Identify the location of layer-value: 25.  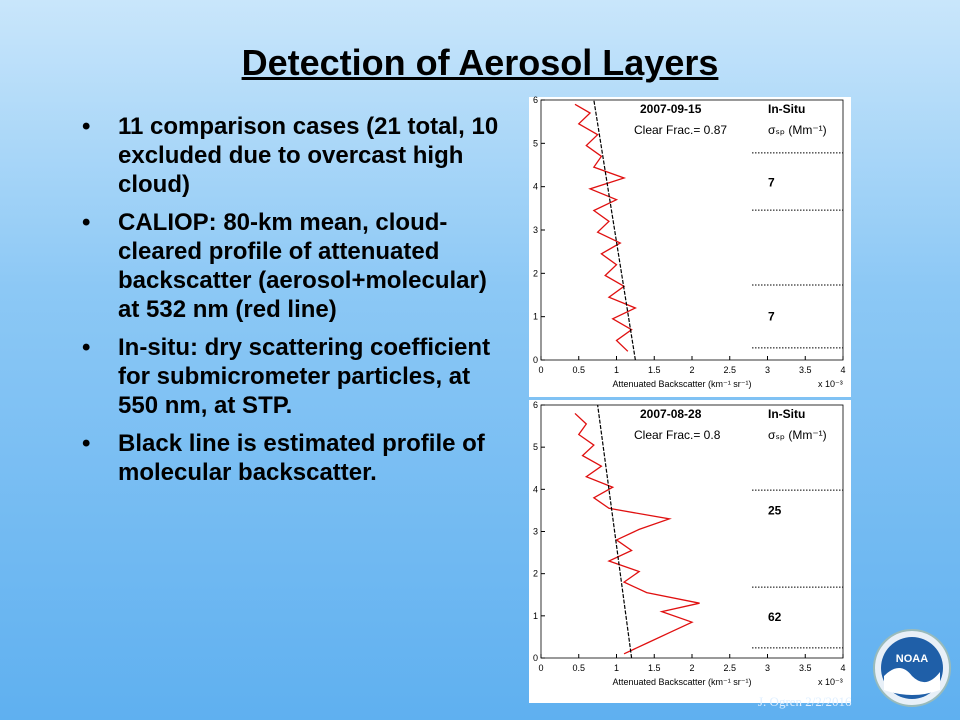
(775, 510).